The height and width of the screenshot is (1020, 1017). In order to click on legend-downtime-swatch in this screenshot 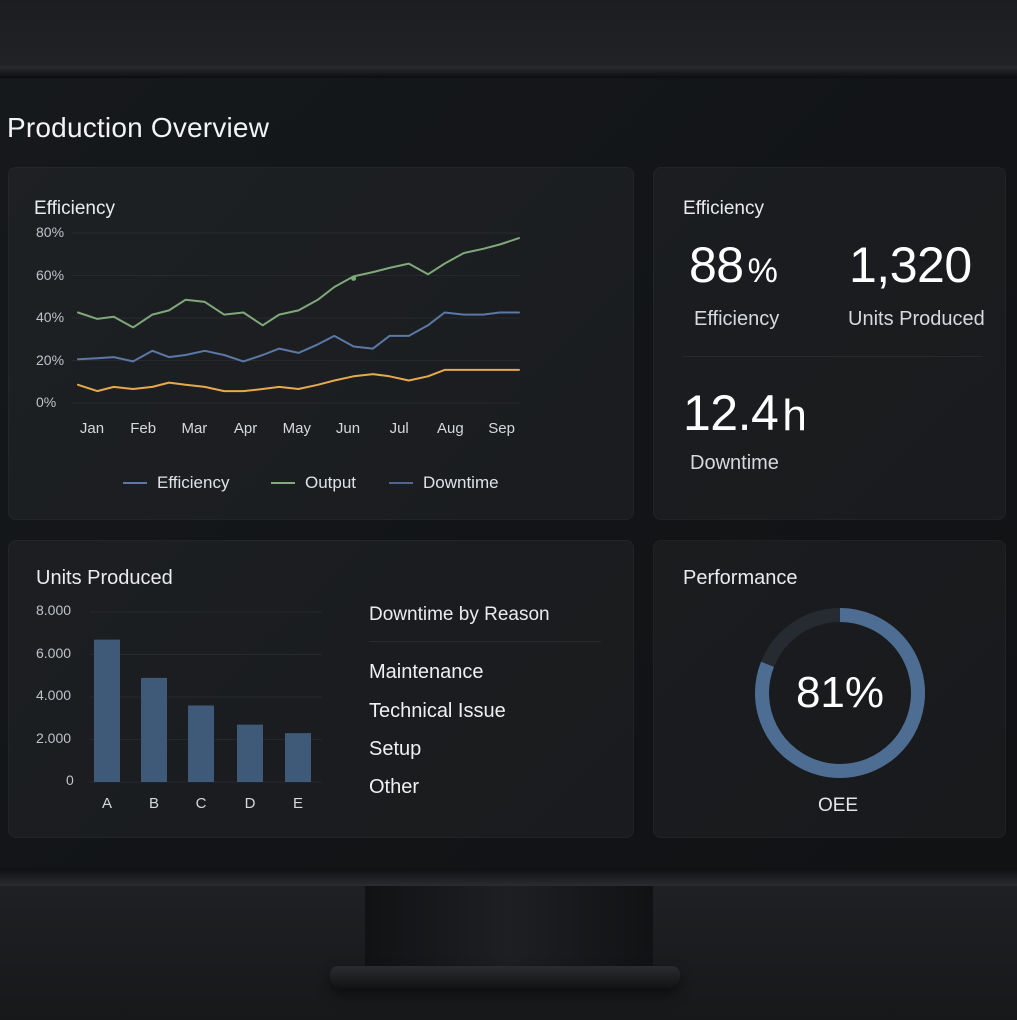, I will do `click(401, 483)`.